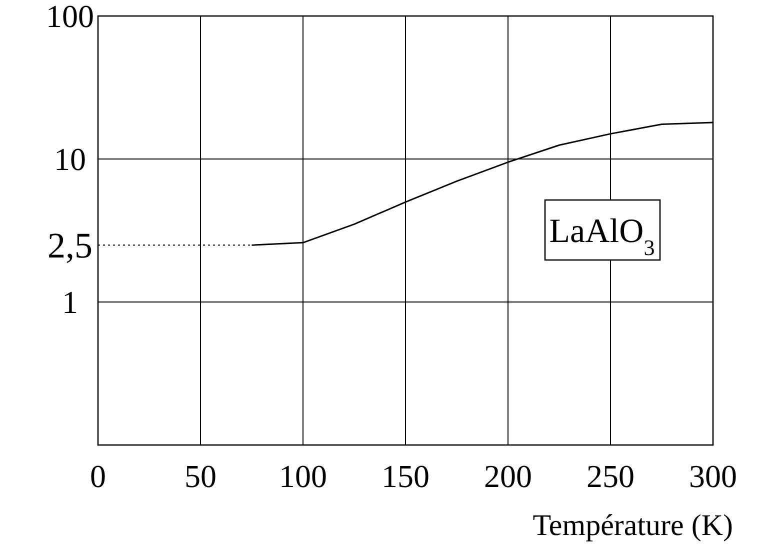 This screenshot has height=560, width=766. What do you see at coordinates (70, 17) in the screenshot?
I see `y-tick-label: 100` at bounding box center [70, 17].